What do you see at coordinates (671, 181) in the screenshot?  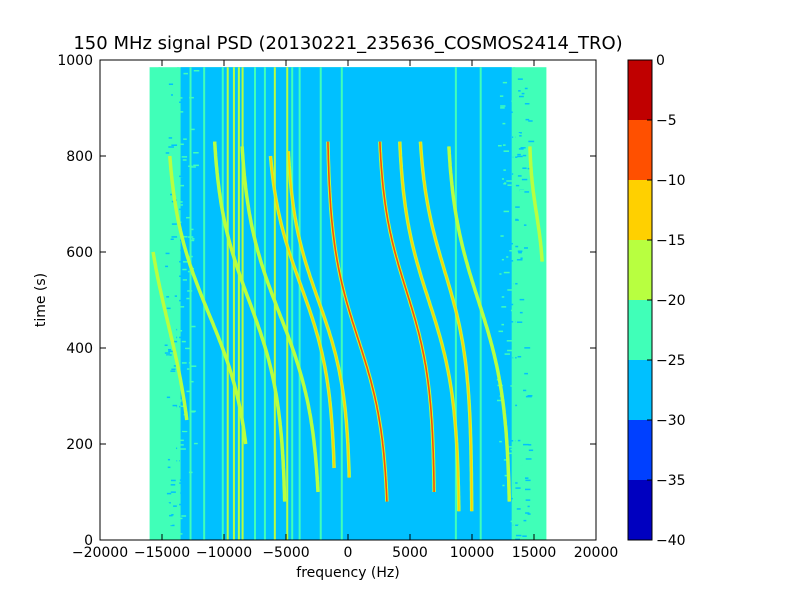 I see `colorbar-tick-label: −10` at bounding box center [671, 181].